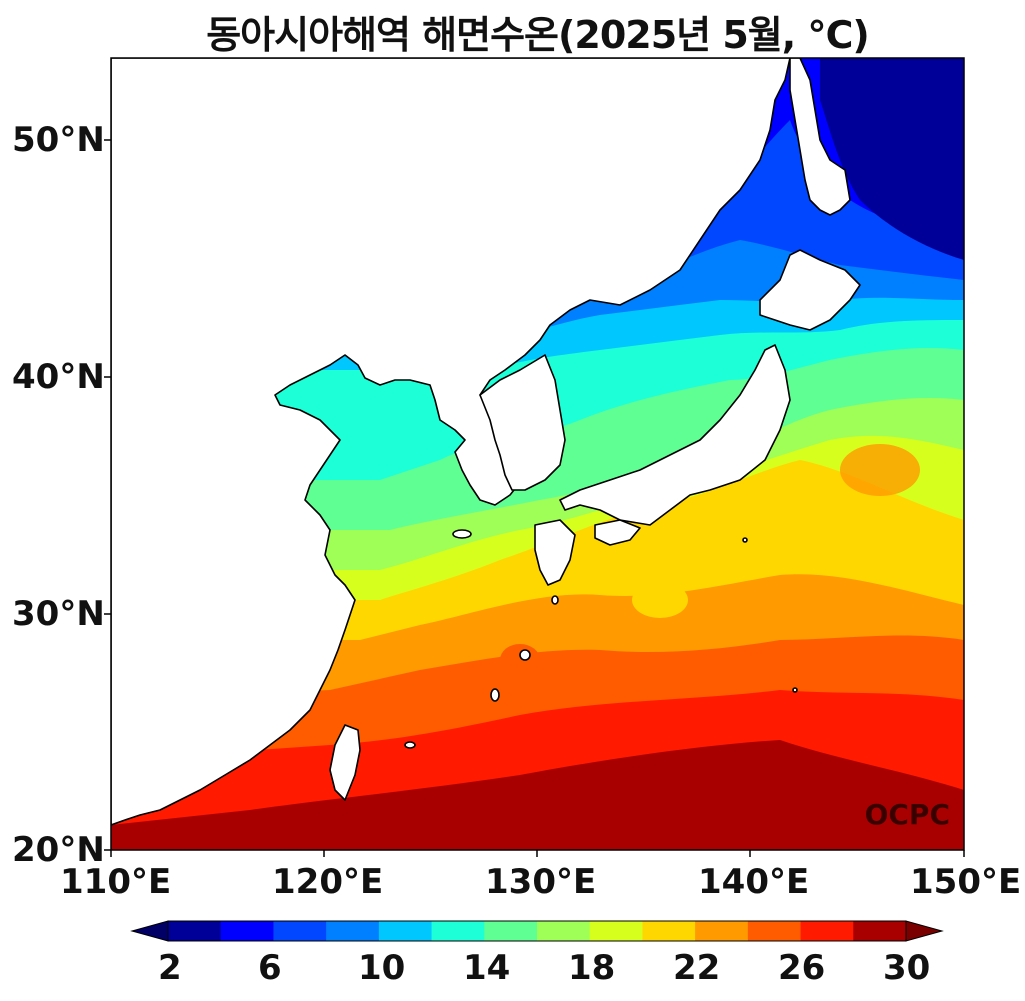 The height and width of the screenshot is (1001, 1025). I want to click on taiwan, so click(345, 762).